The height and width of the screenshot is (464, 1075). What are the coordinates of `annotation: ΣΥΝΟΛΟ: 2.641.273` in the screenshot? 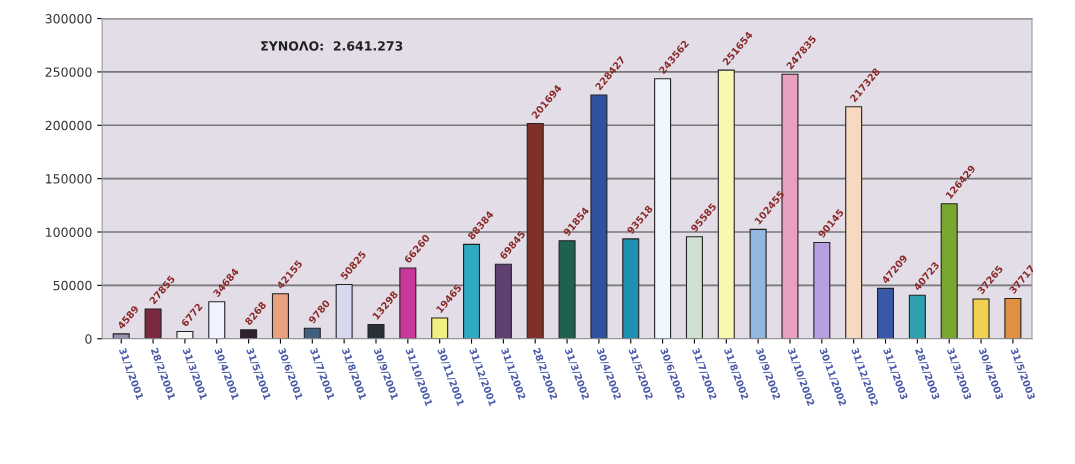 It's located at (332, 46).